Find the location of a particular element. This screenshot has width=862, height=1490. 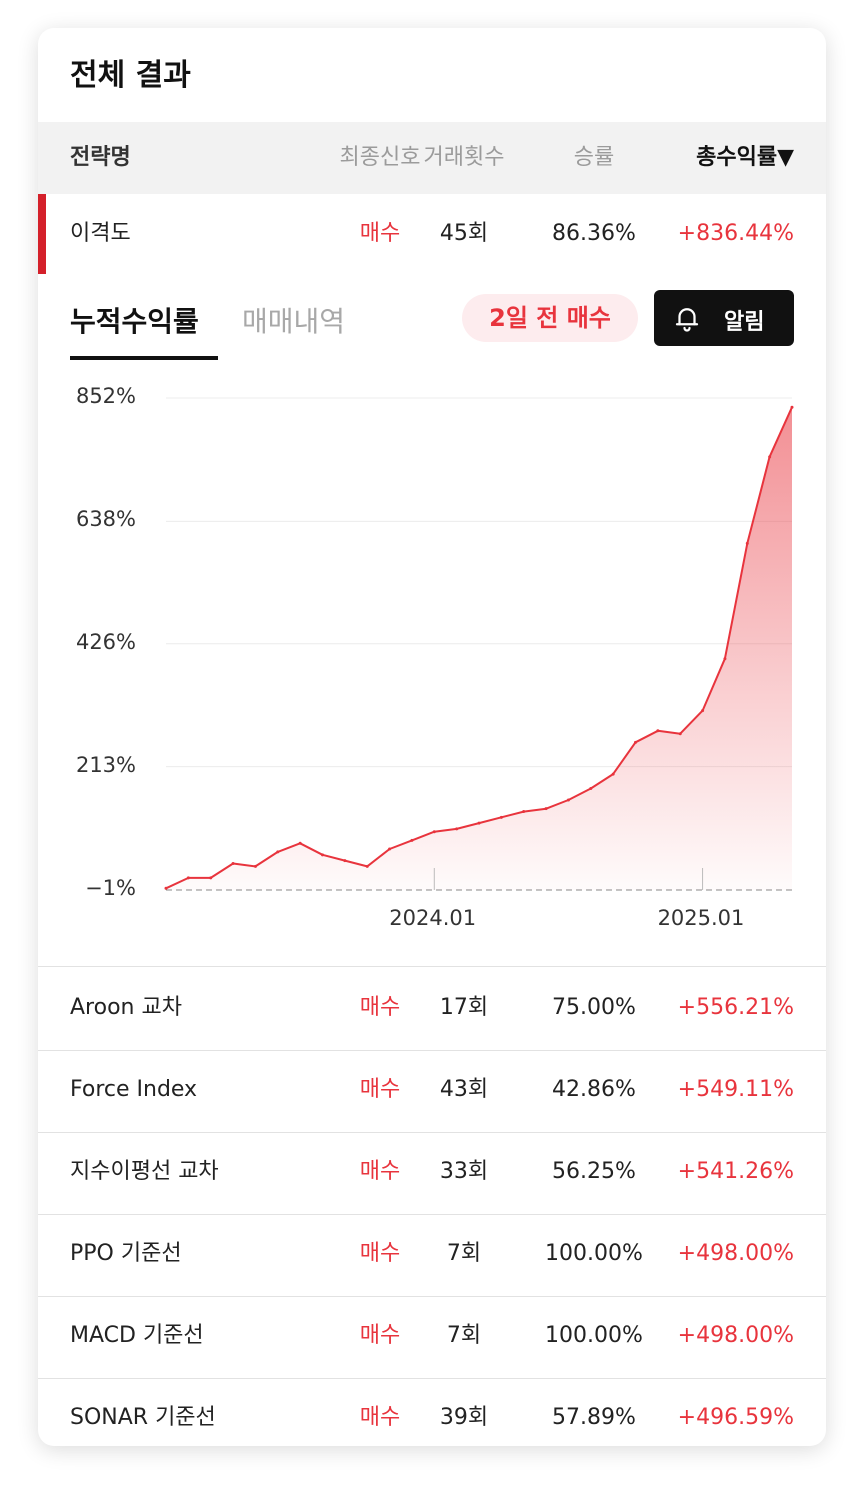

strategy-signal: 매수 is located at coordinates (380, 233).